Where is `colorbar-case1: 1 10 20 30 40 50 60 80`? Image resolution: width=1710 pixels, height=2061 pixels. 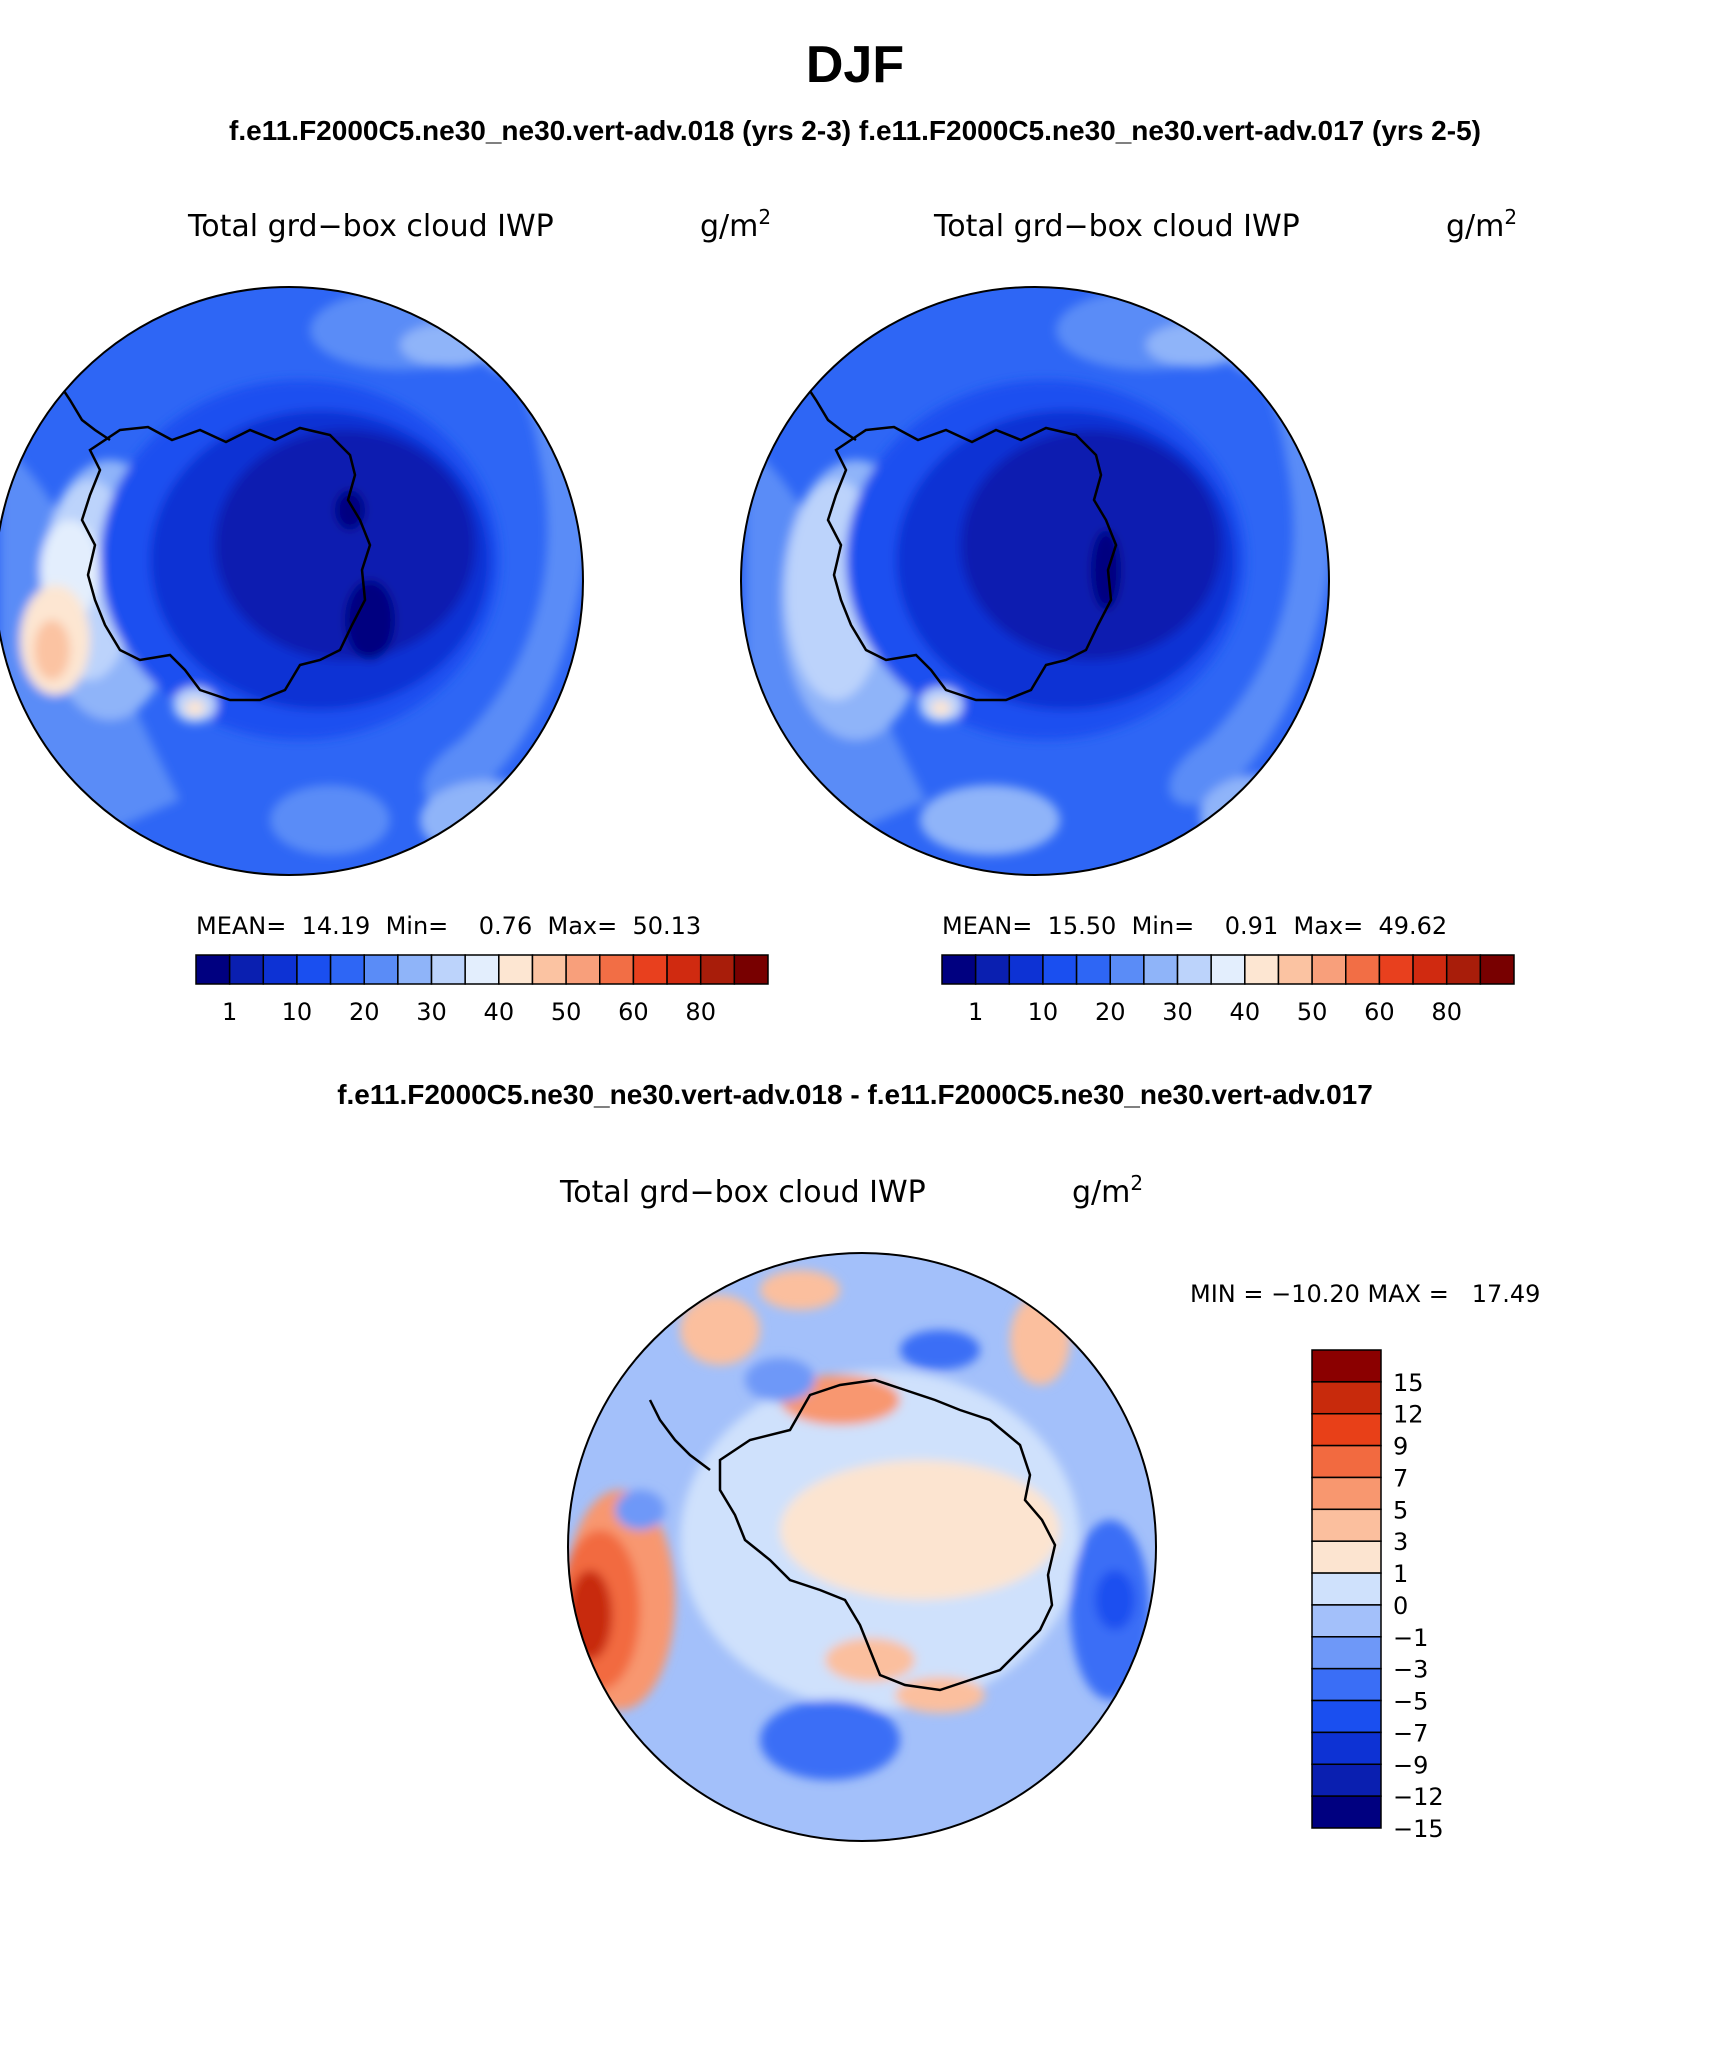
colorbar-case1: 1 10 20 30 40 50 60 80 is located at coordinates (482, 990).